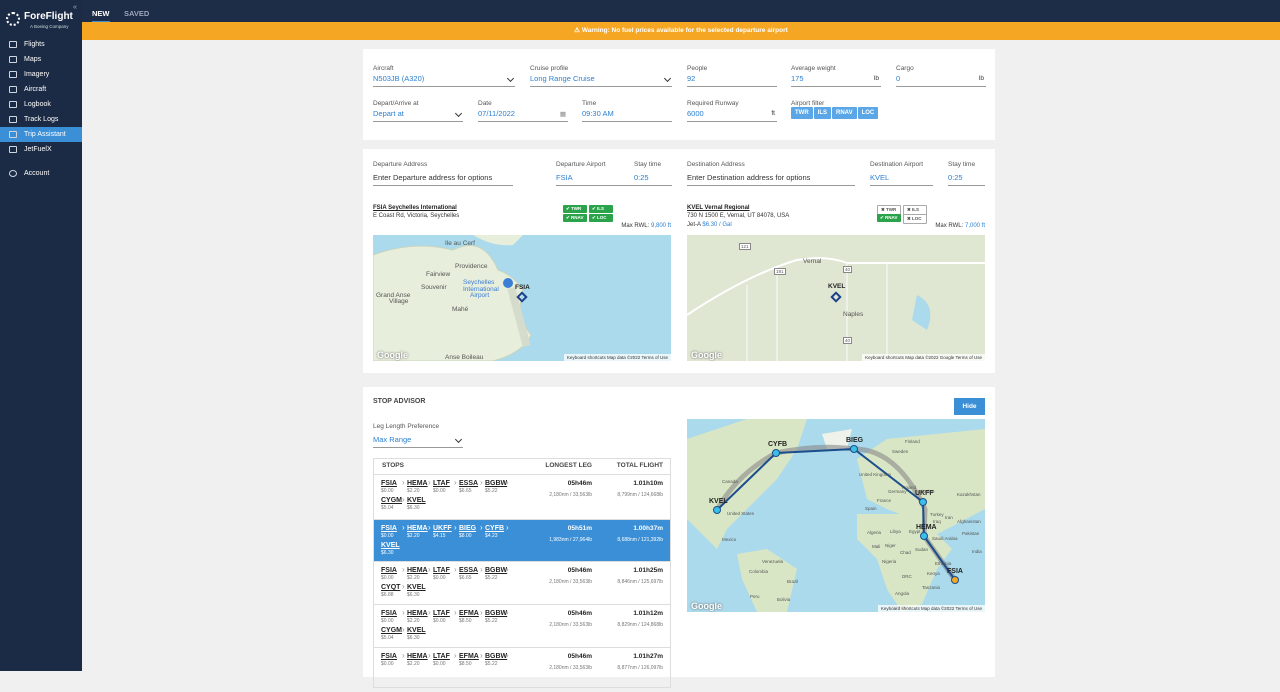 The height and width of the screenshot is (692, 1280). I want to click on nav-item: Maps, so click(41, 59).